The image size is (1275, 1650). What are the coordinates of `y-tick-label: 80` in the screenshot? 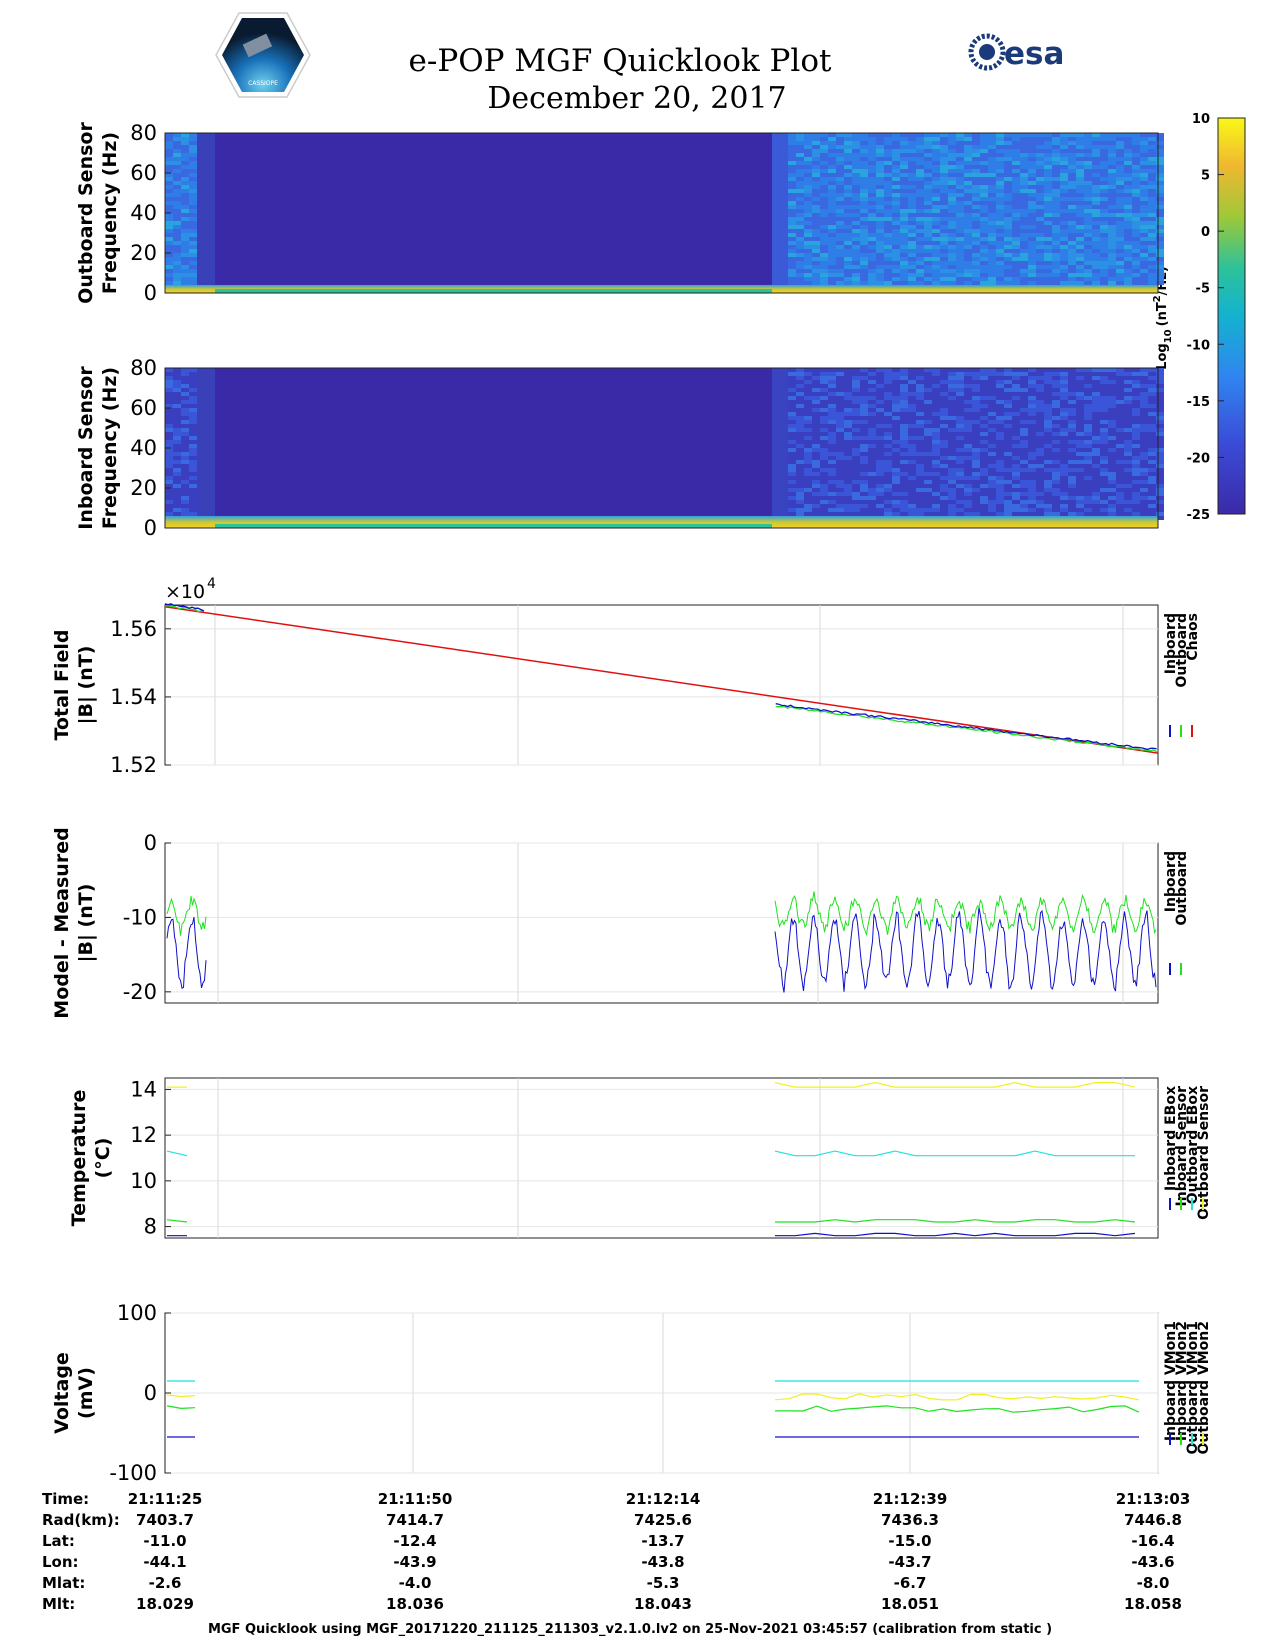 It's located at (143, 133).